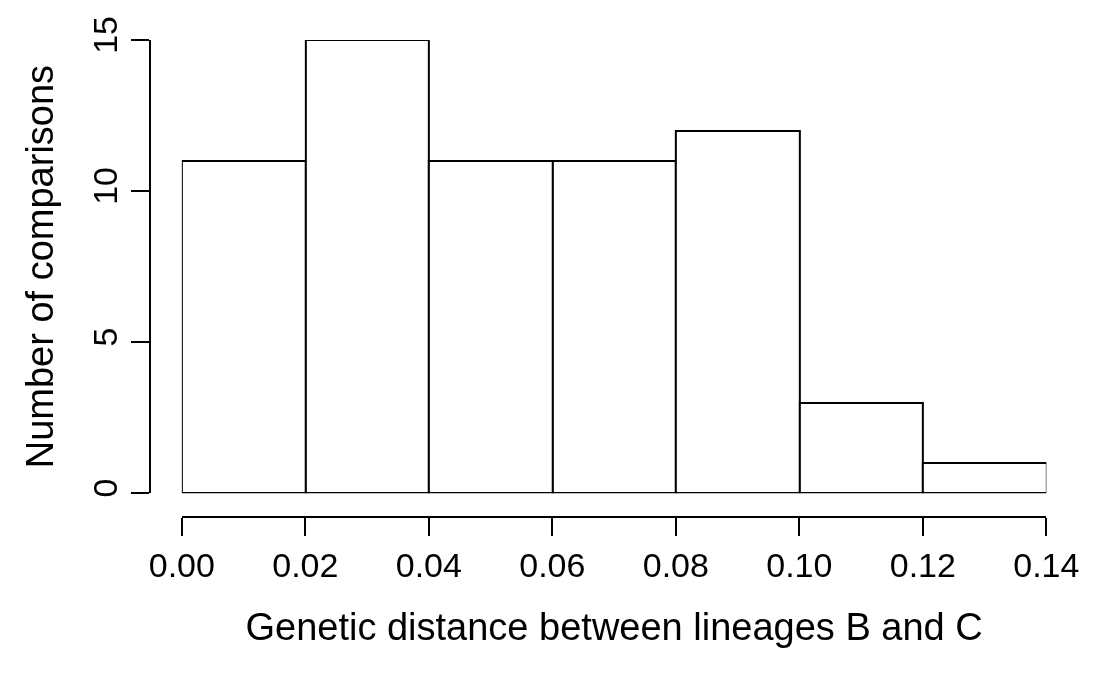  What do you see at coordinates (105, 34) in the screenshot?
I see `y-tick-label: 15` at bounding box center [105, 34].